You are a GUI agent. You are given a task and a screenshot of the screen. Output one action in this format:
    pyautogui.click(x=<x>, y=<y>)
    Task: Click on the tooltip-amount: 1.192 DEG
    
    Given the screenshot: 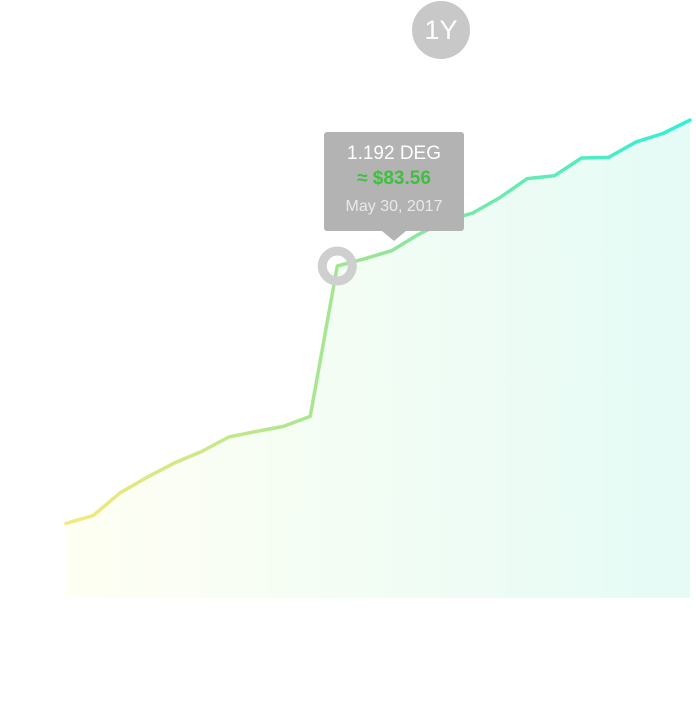 What is the action you would take?
    pyautogui.click(x=394, y=153)
    